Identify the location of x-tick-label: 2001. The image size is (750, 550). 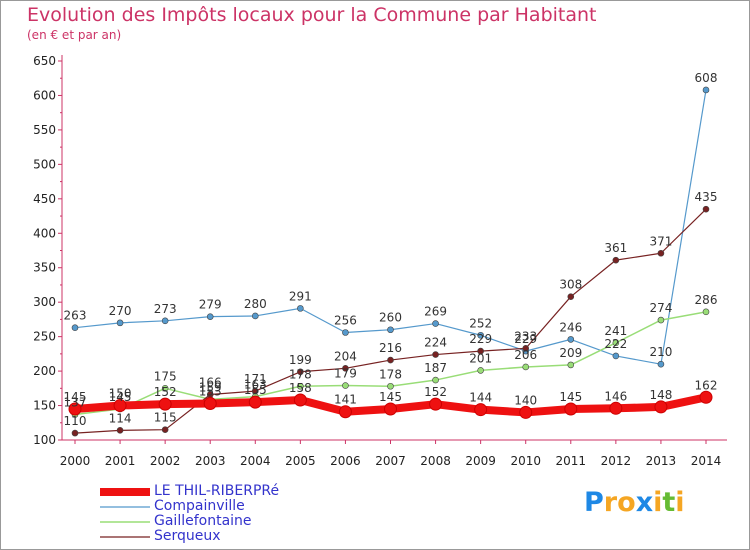
(120, 461).